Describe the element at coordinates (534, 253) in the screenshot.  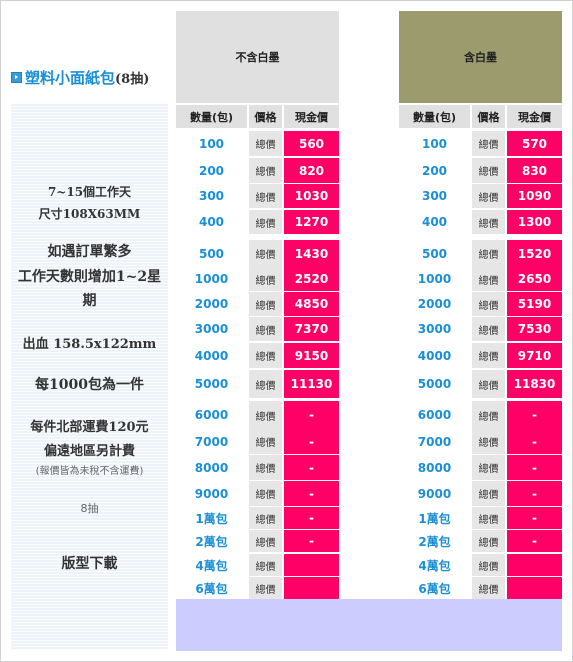
I see `row-cash-price: 1520` at that location.